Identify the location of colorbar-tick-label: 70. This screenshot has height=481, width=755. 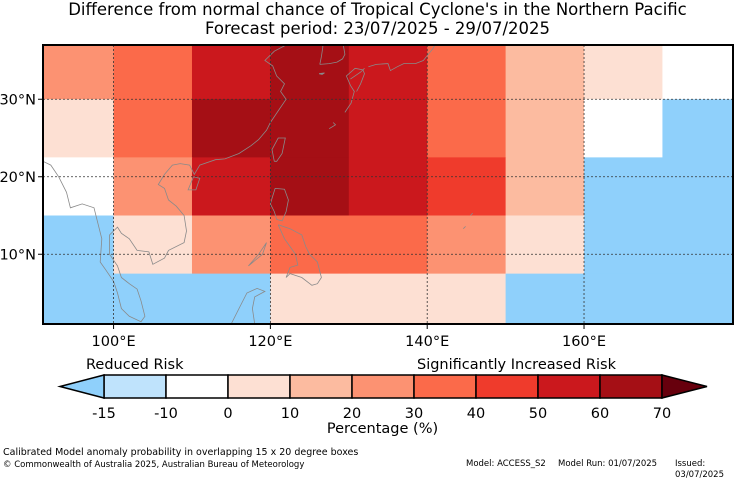
(662, 414).